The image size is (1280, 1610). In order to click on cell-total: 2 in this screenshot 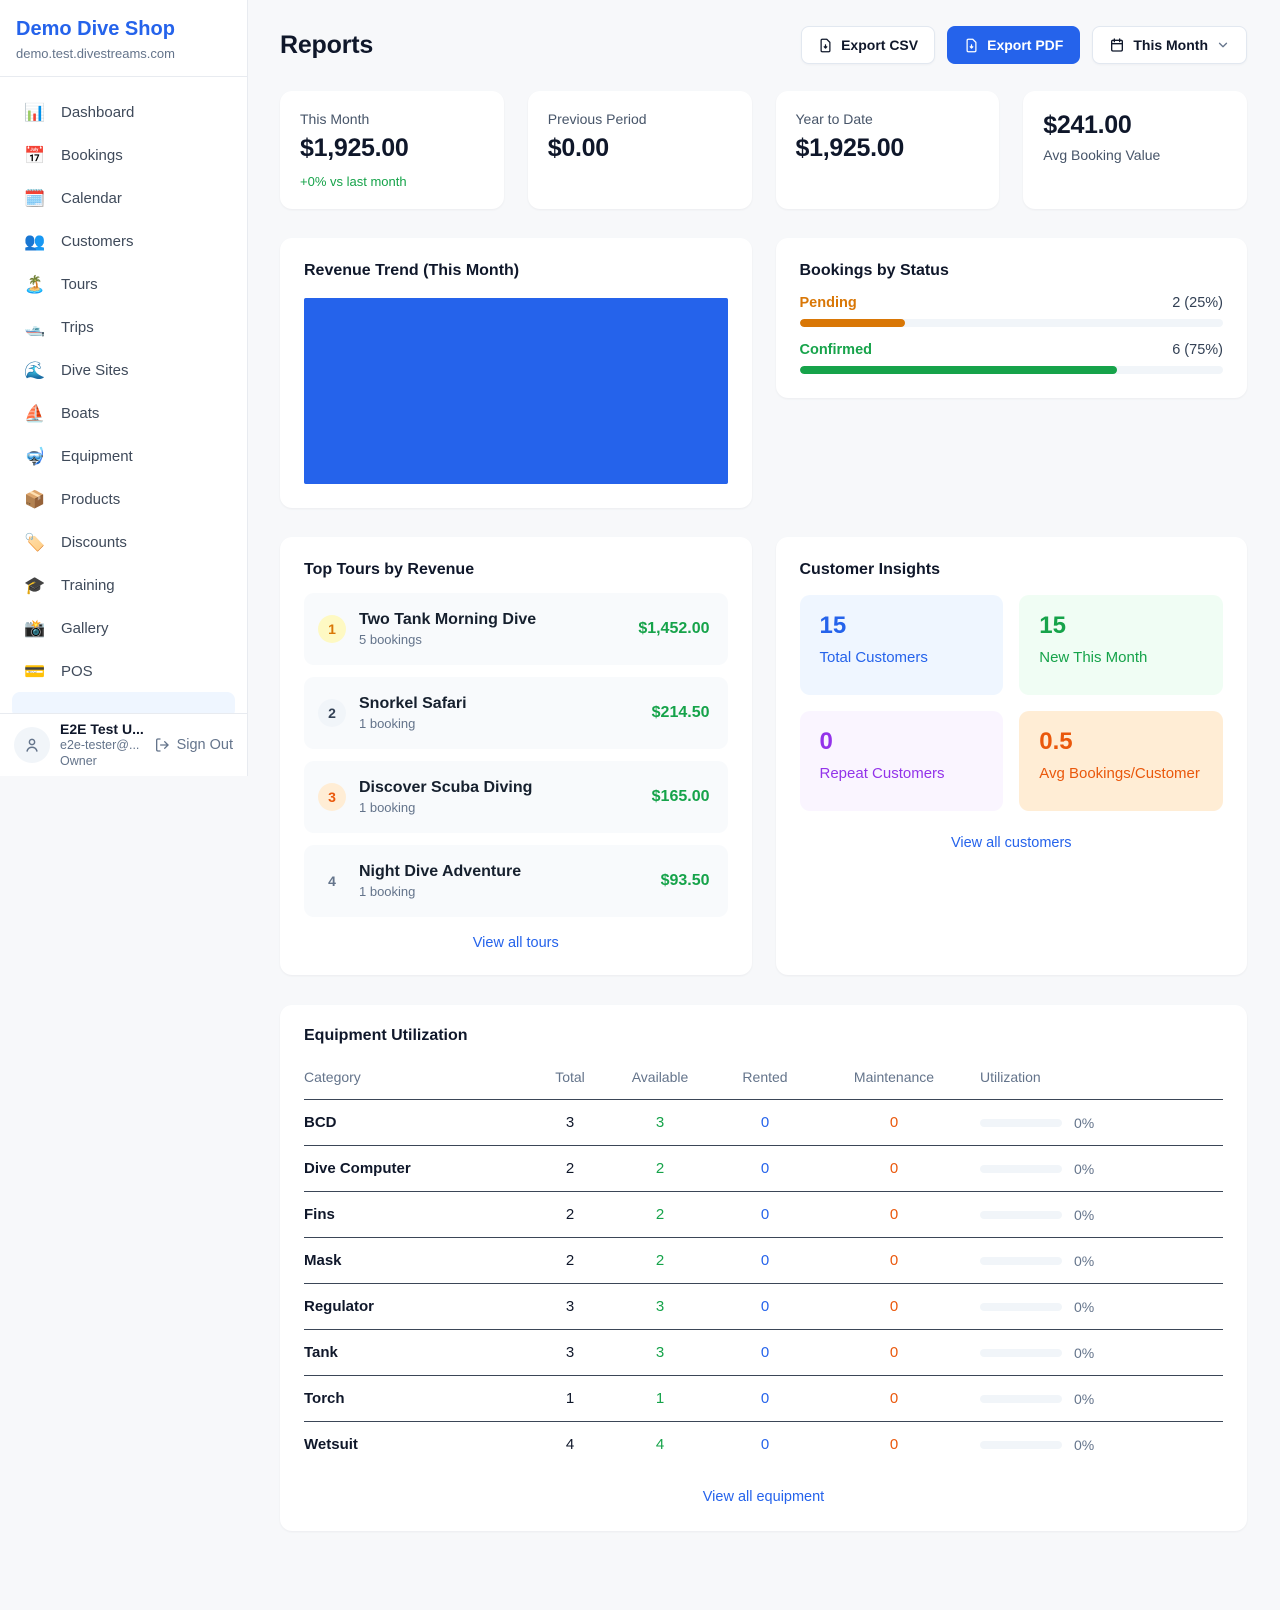, I will do `click(570, 1214)`.